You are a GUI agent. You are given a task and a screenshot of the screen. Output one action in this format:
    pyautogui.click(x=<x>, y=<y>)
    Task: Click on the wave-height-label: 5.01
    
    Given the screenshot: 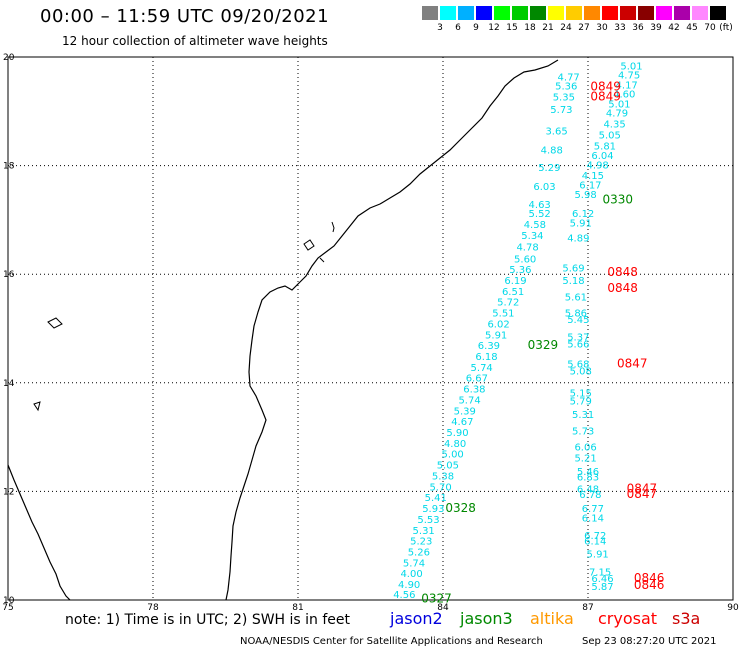 What is the action you would take?
    pyautogui.click(x=631, y=66)
    